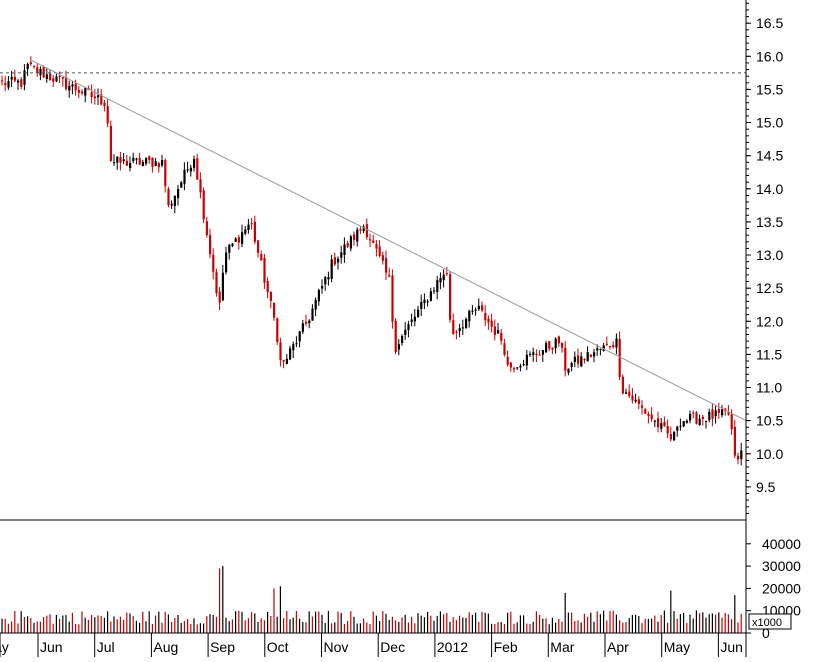 Image resolution: width=817 pixels, height=662 pixels. What do you see at coordinates (769, 222) in the screenshot?
I see `price-tick-label: 13.5` at bounding box center [769, 222].